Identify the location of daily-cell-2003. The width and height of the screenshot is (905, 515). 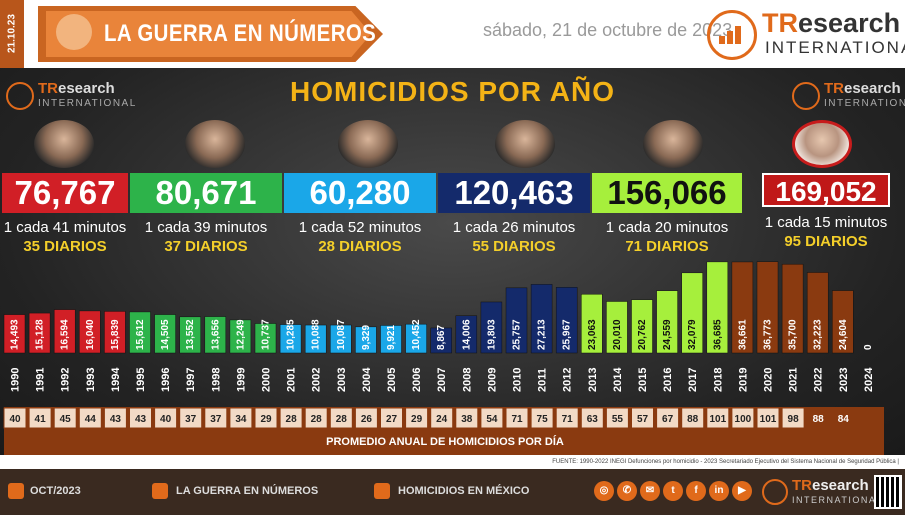
(341, 418).